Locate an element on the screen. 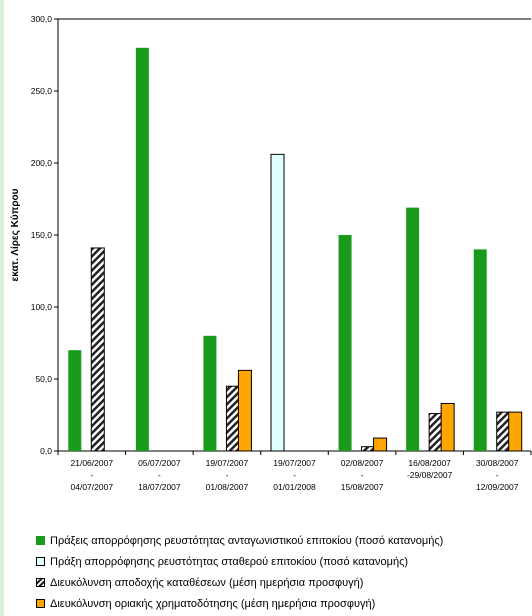 This screenshot has height=616, width=532. y-tick-label: 100,0 is located at coordinates (42, 307).